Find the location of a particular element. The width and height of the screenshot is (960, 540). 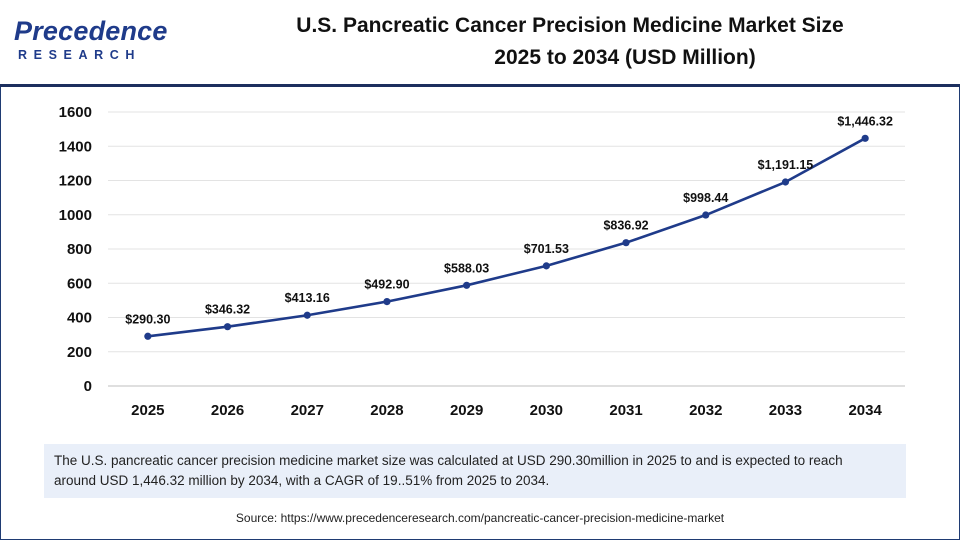

y-tick-label: 600 is located at coordinates (79, 283).